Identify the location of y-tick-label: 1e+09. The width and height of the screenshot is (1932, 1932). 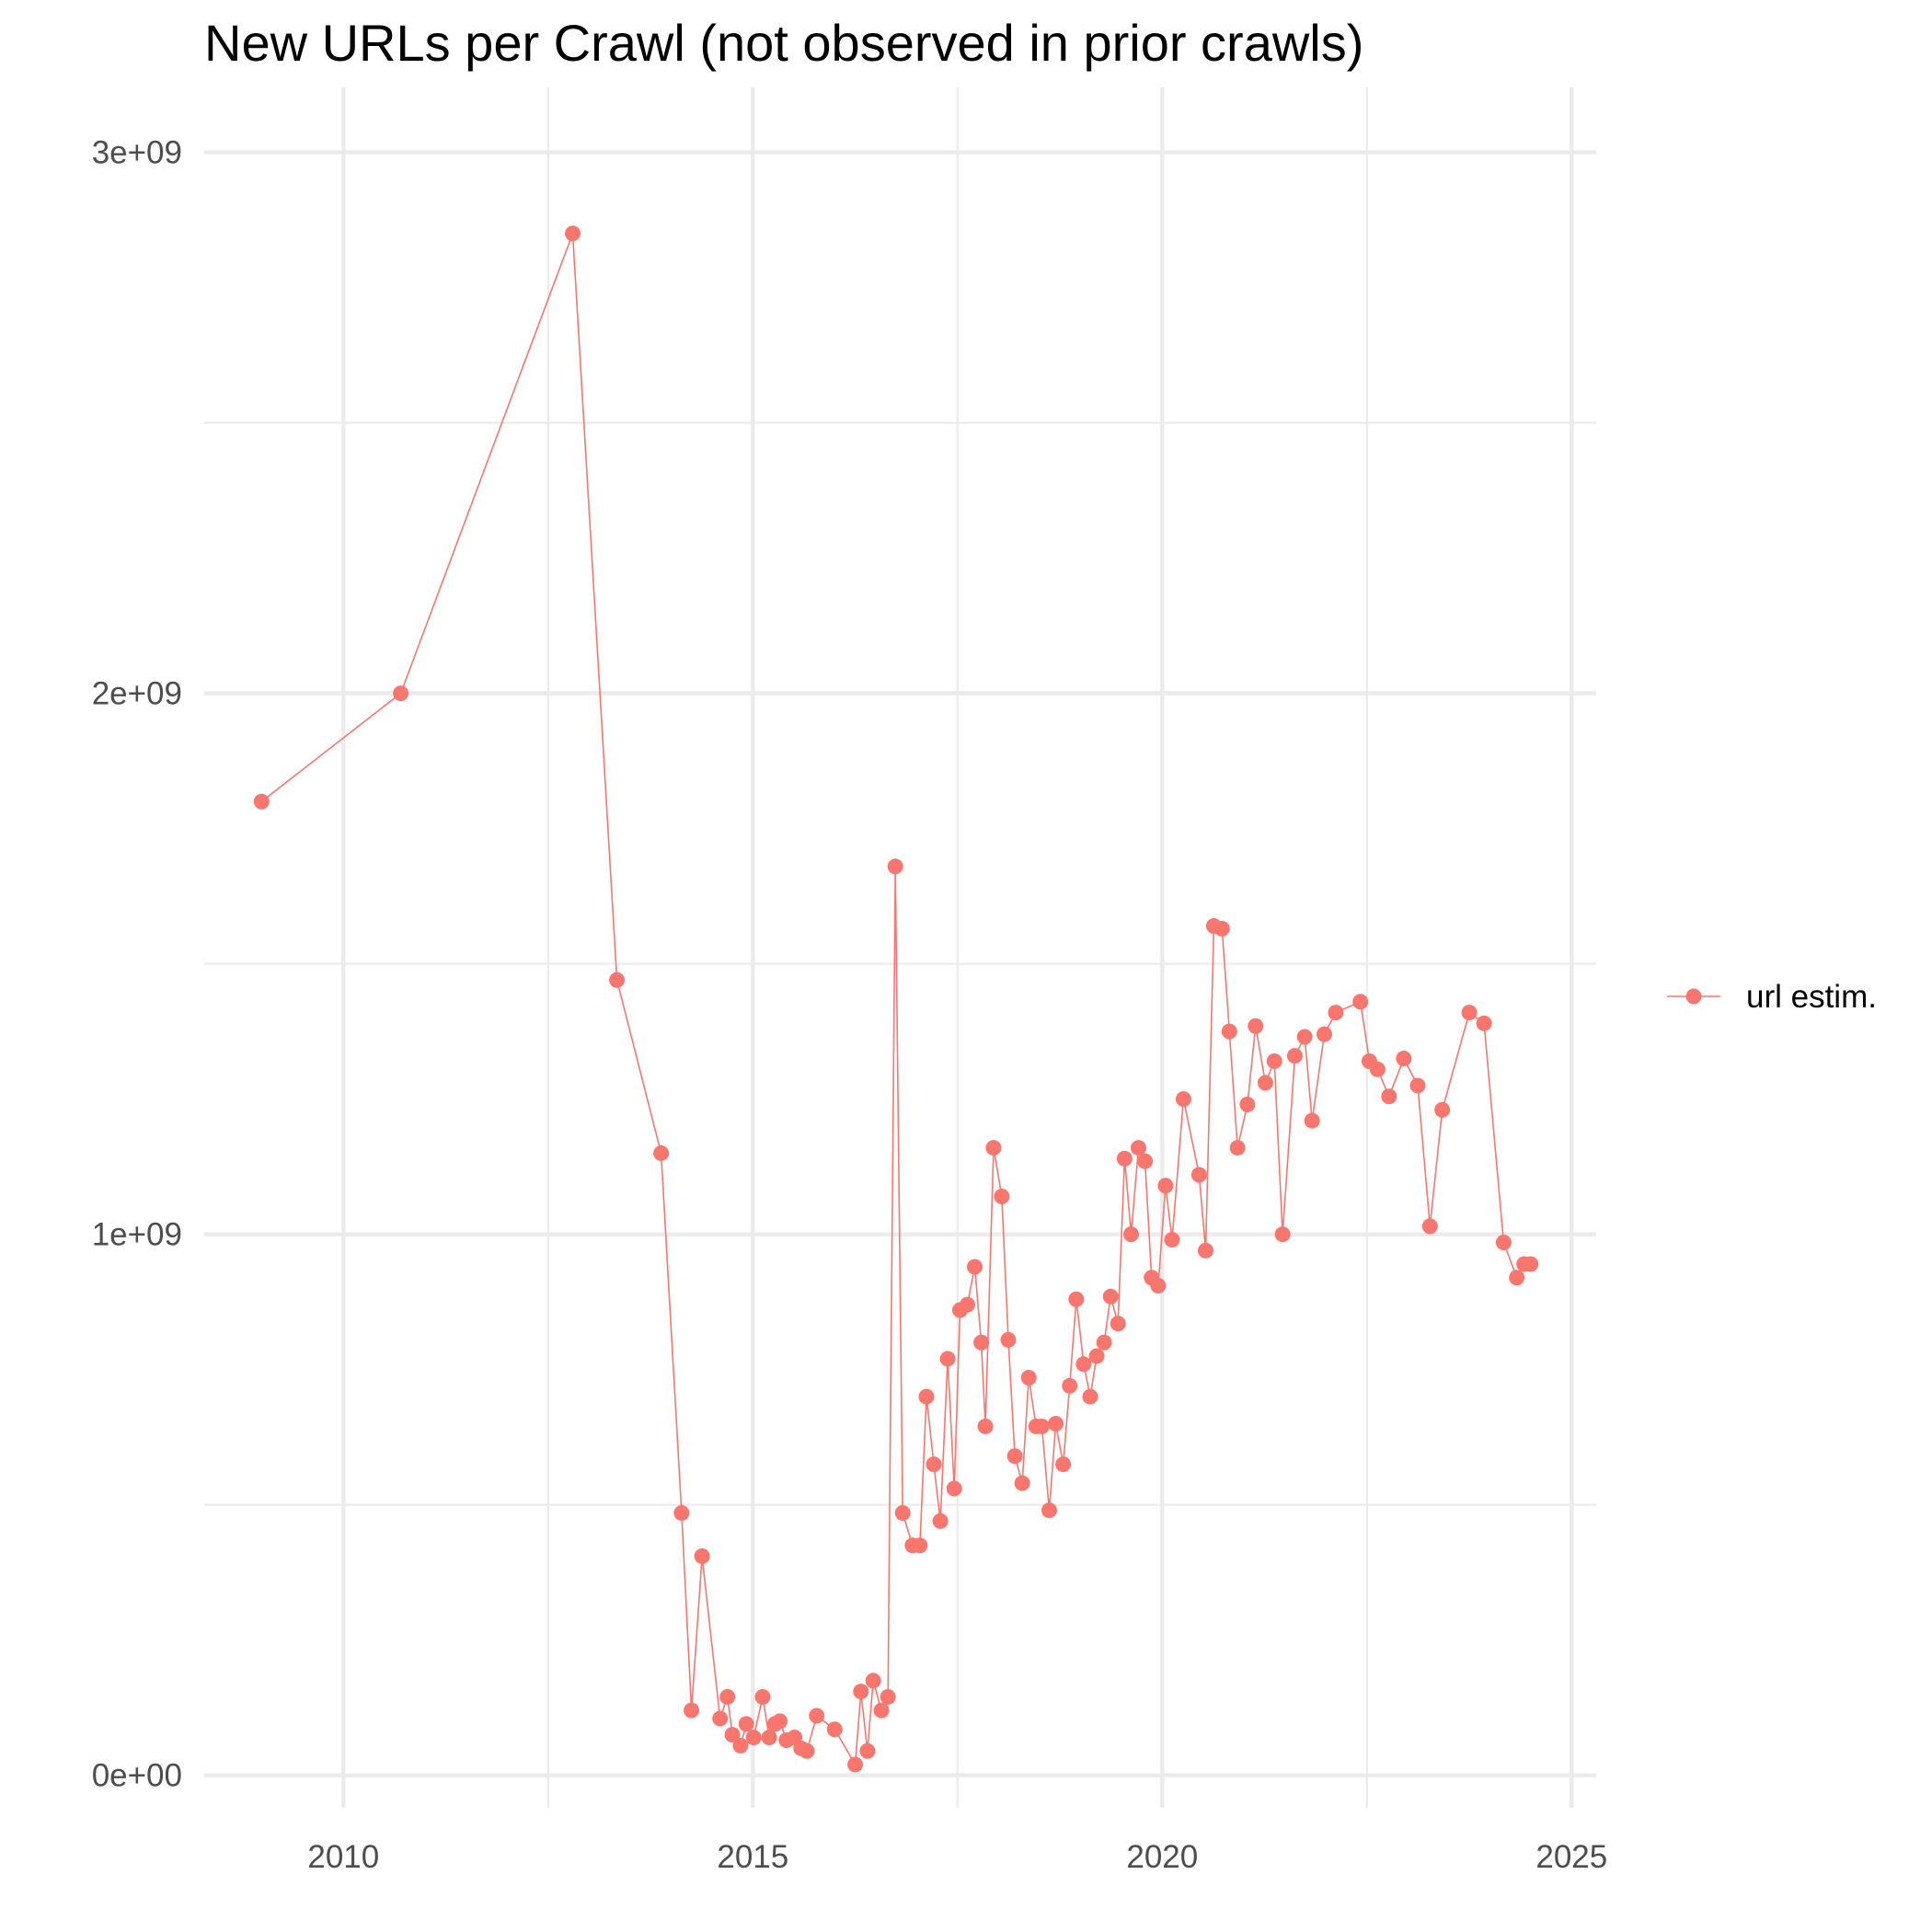
(137, 1235).